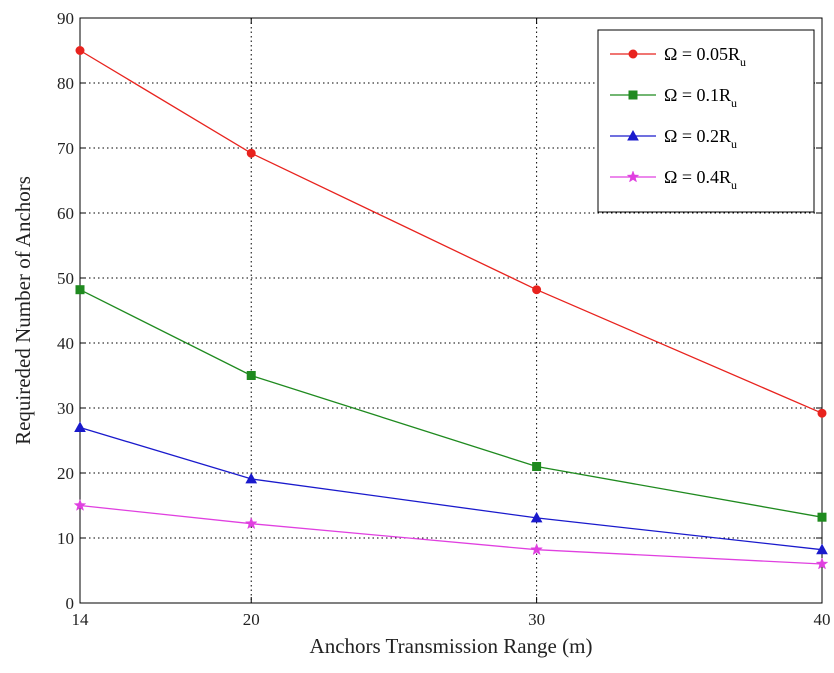 Image resolution: width=834 pixels, height=673 pixels. Describe the element at coordinates (81, 619) in the screenshot. I see `x-tick-label: 14` at that location.